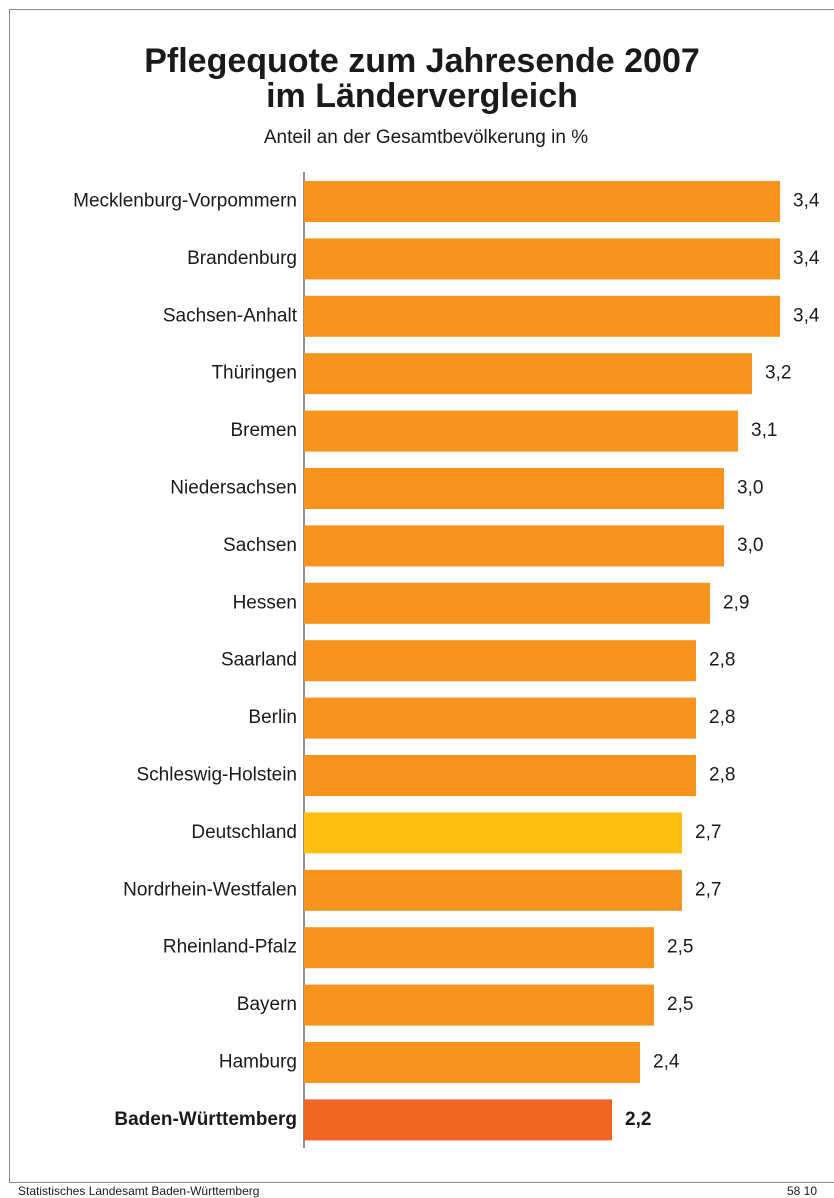  What do you see at coordinates (802, 1191) in the screenshot?
I see `chart-code: 58 10` at bounding box center [802, 1191].